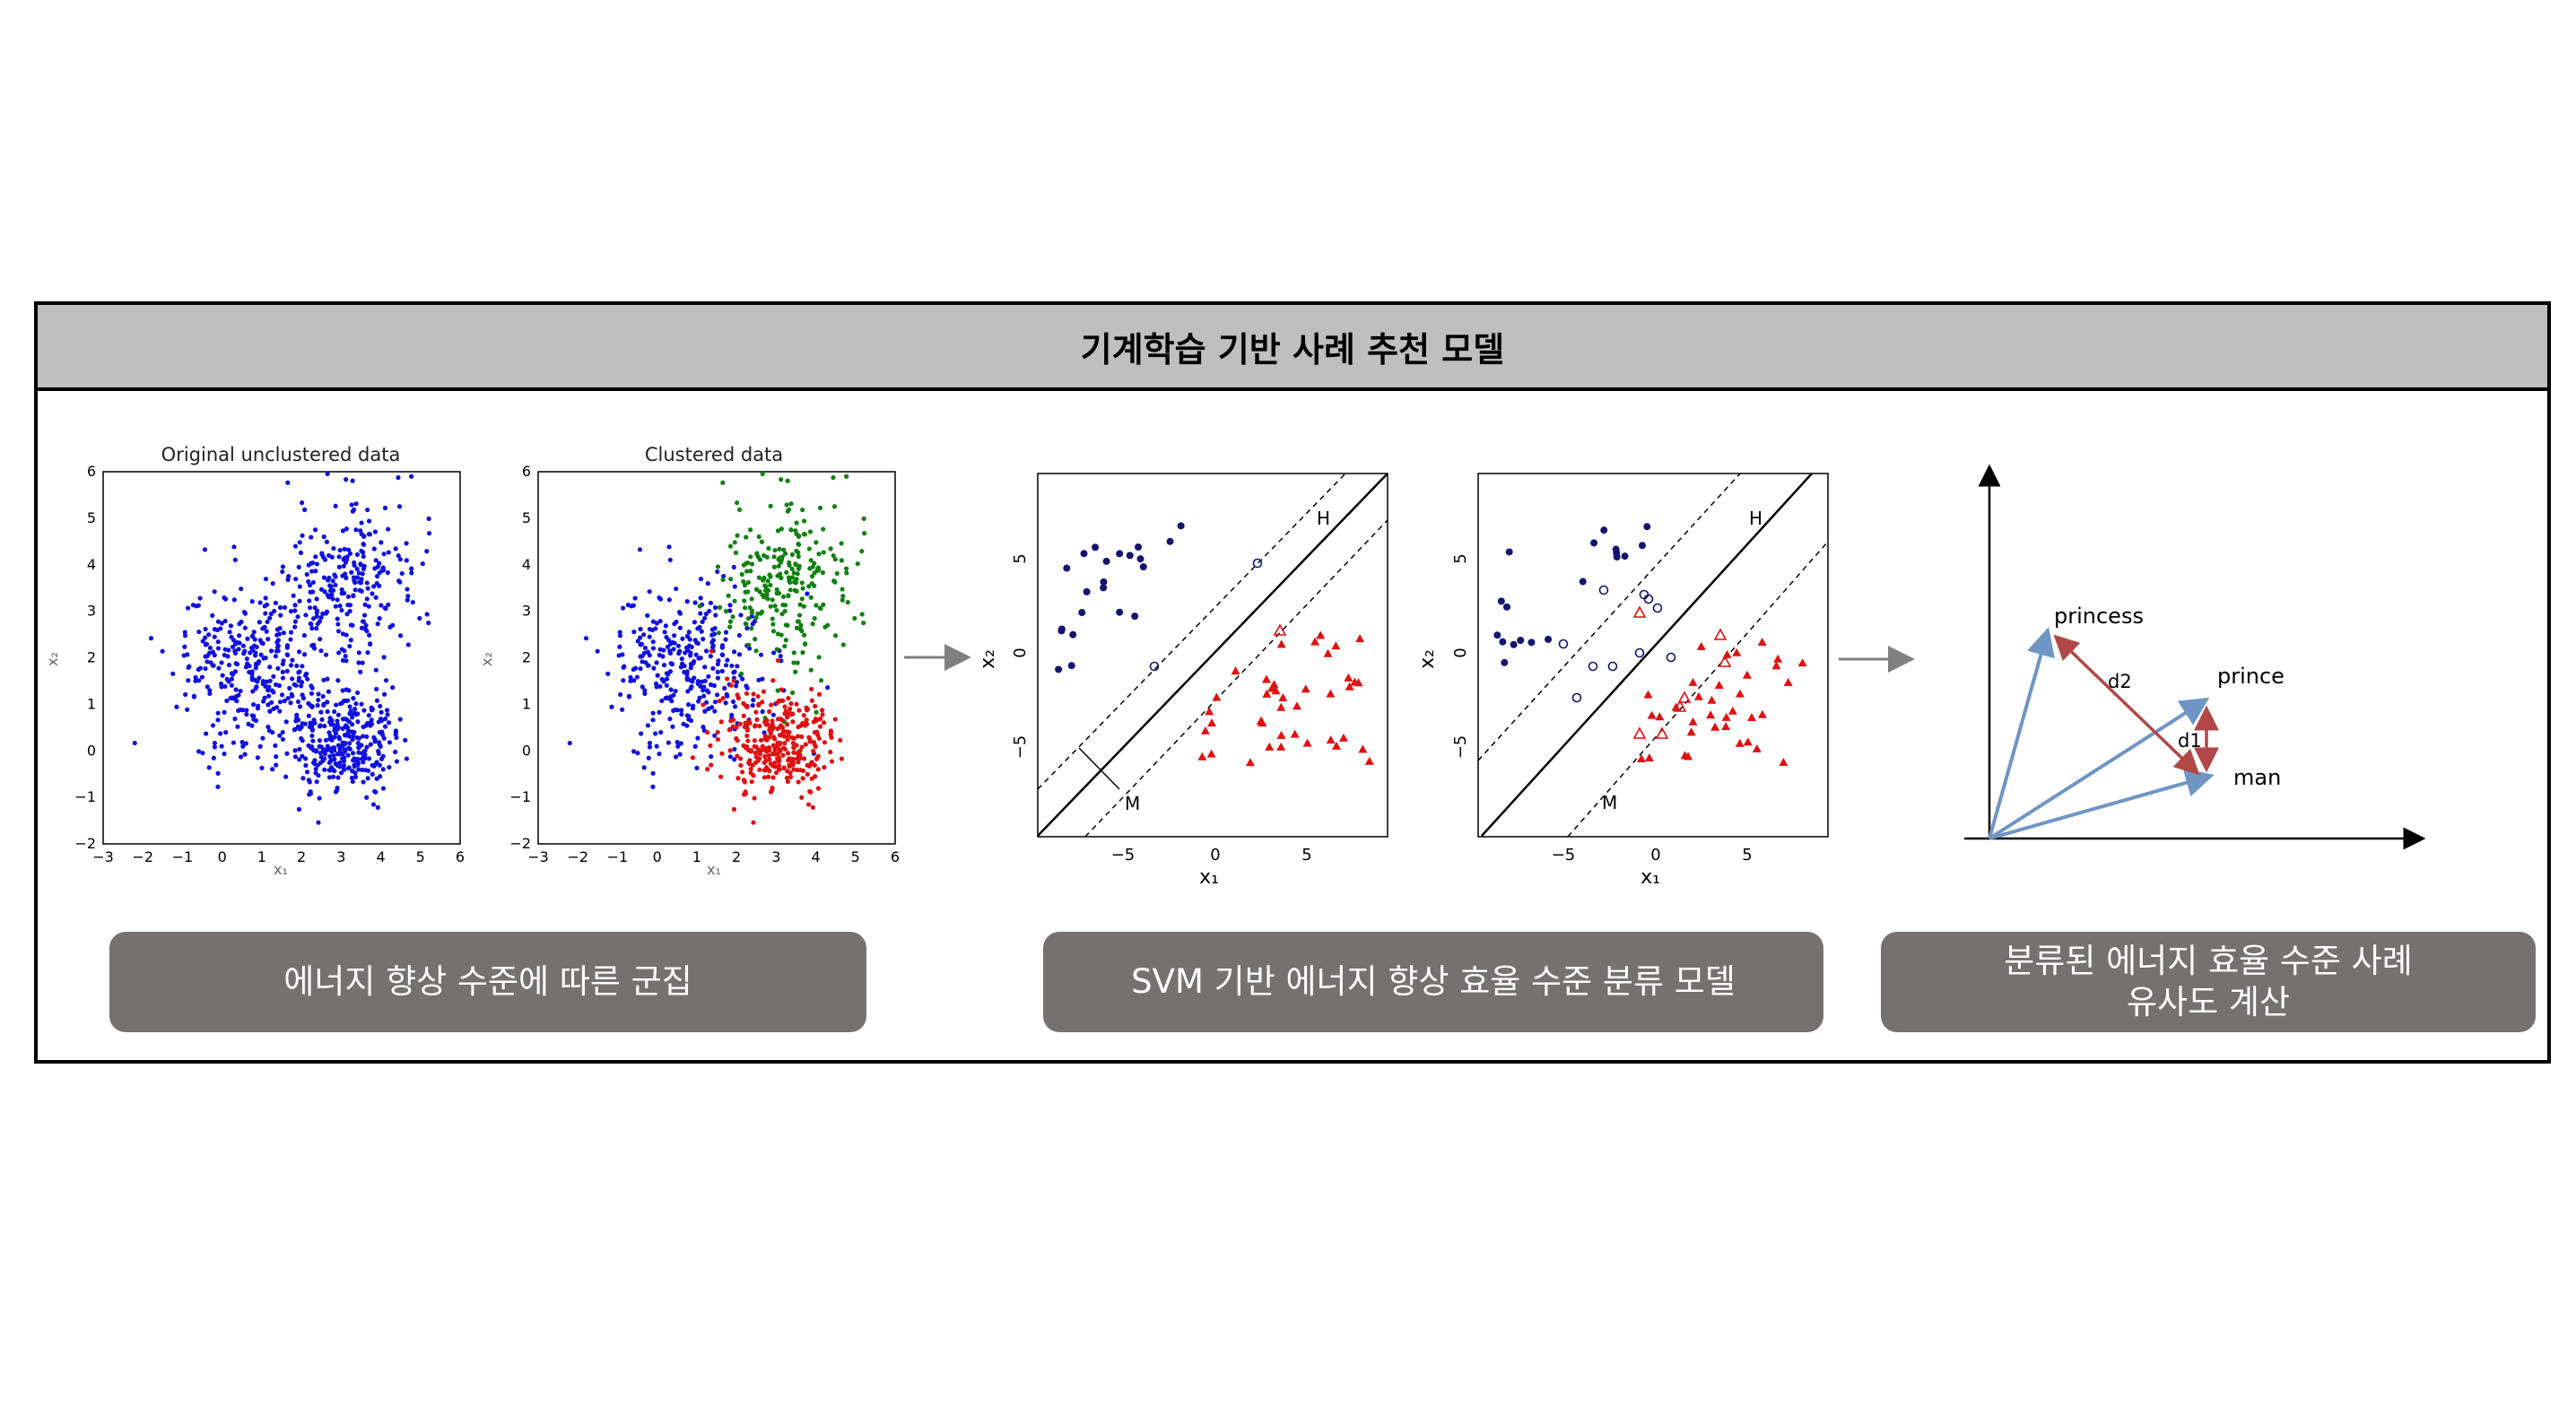 The width and height of the screenshot is (2576, 1425). Describe the element at coordinates (2099, 616) in the screenshot. I see `princess-label: princess` at that location.